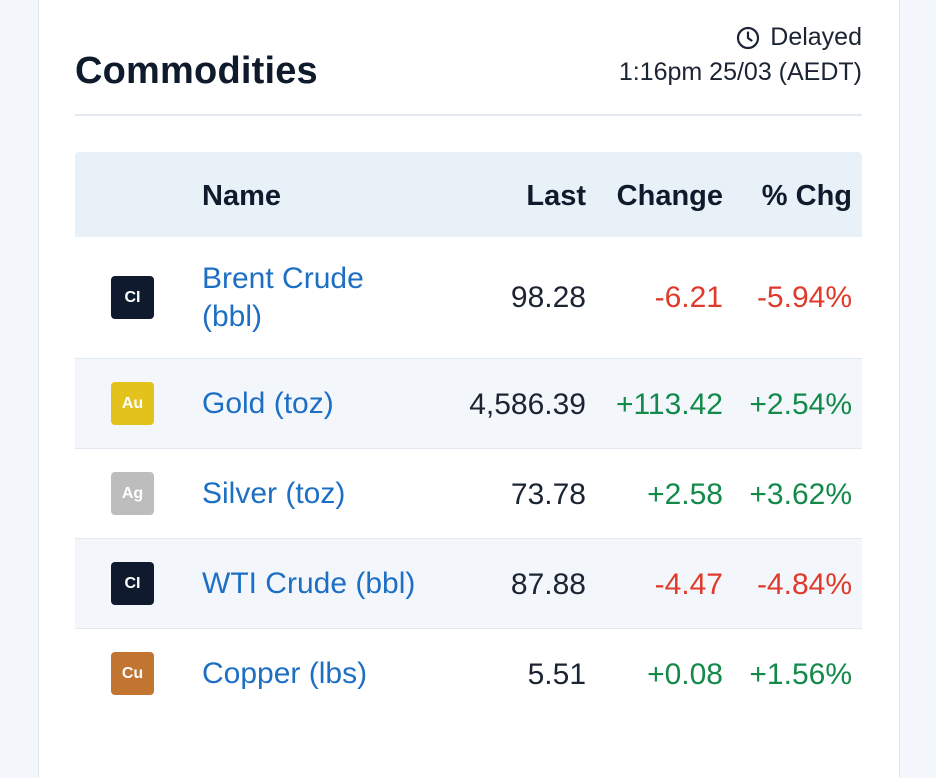 The height and width of the screenshot is (778, 936). Describe the element at coordinates (740, 55) in the screenshot. I see `market-status: Delayed 1:16pm 25/03 (AEDT)` at that location.